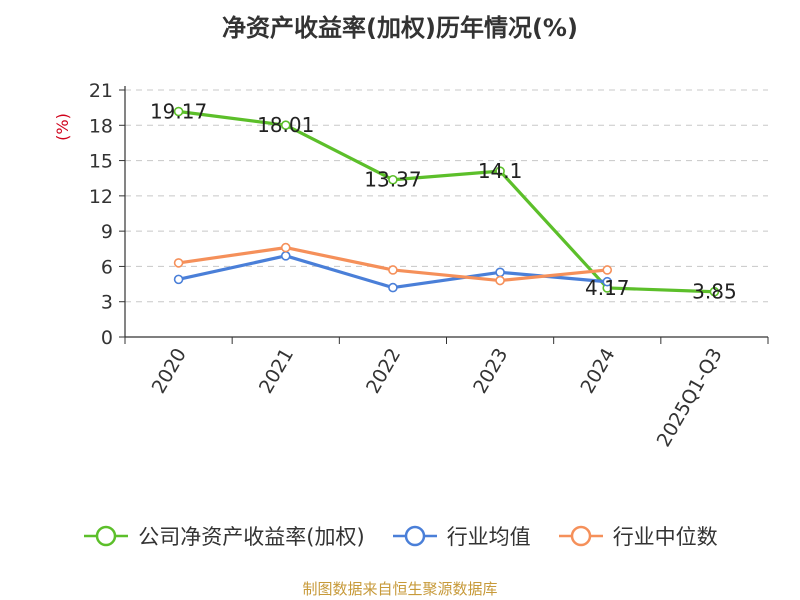  I want to click on legend-label: 公司净资产收益率(加权), so click(251, 537).